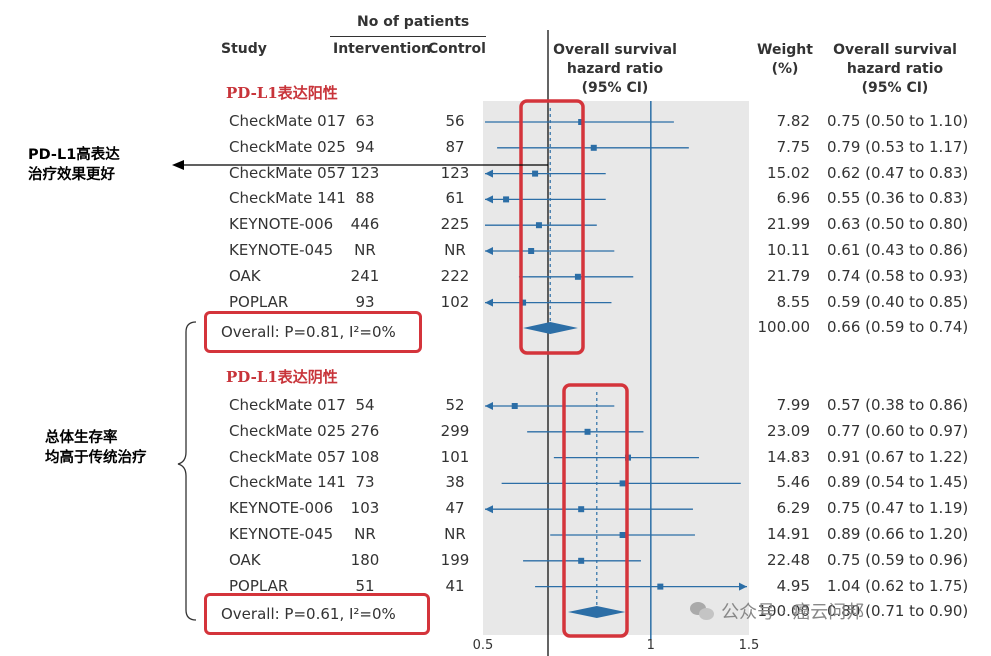  What do you see at coordinates (793, 482) in the screenshot?
I see `weight-value: 5.46` at bounding box center [793, 482].